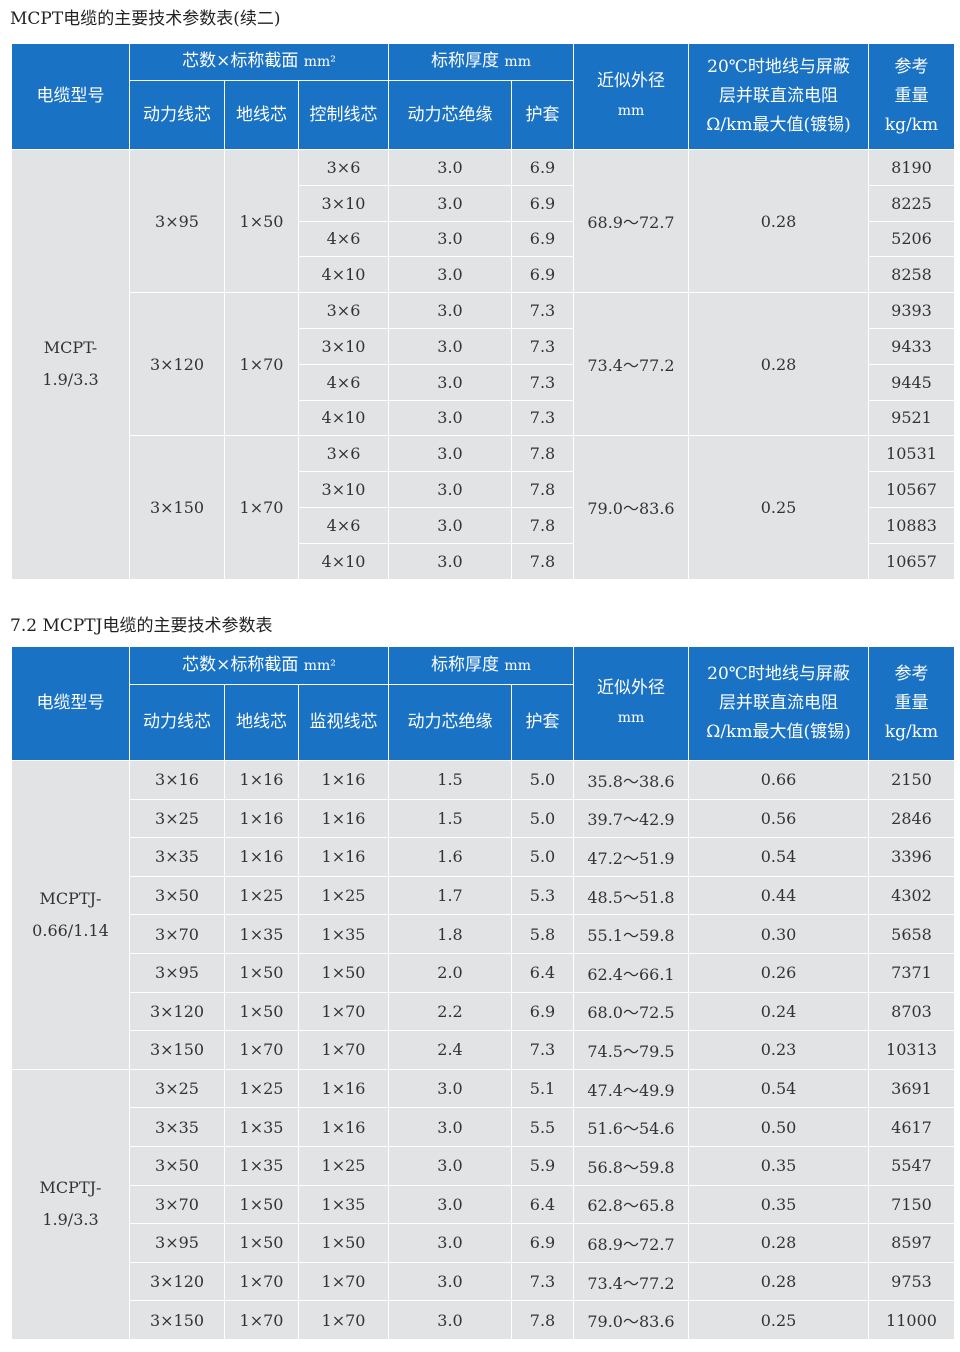  What do you see at coordinates (450, 115) in the screenshot?
I see `header-thickness-col: 动力芯绝缘` at bounding box center [450, 115].